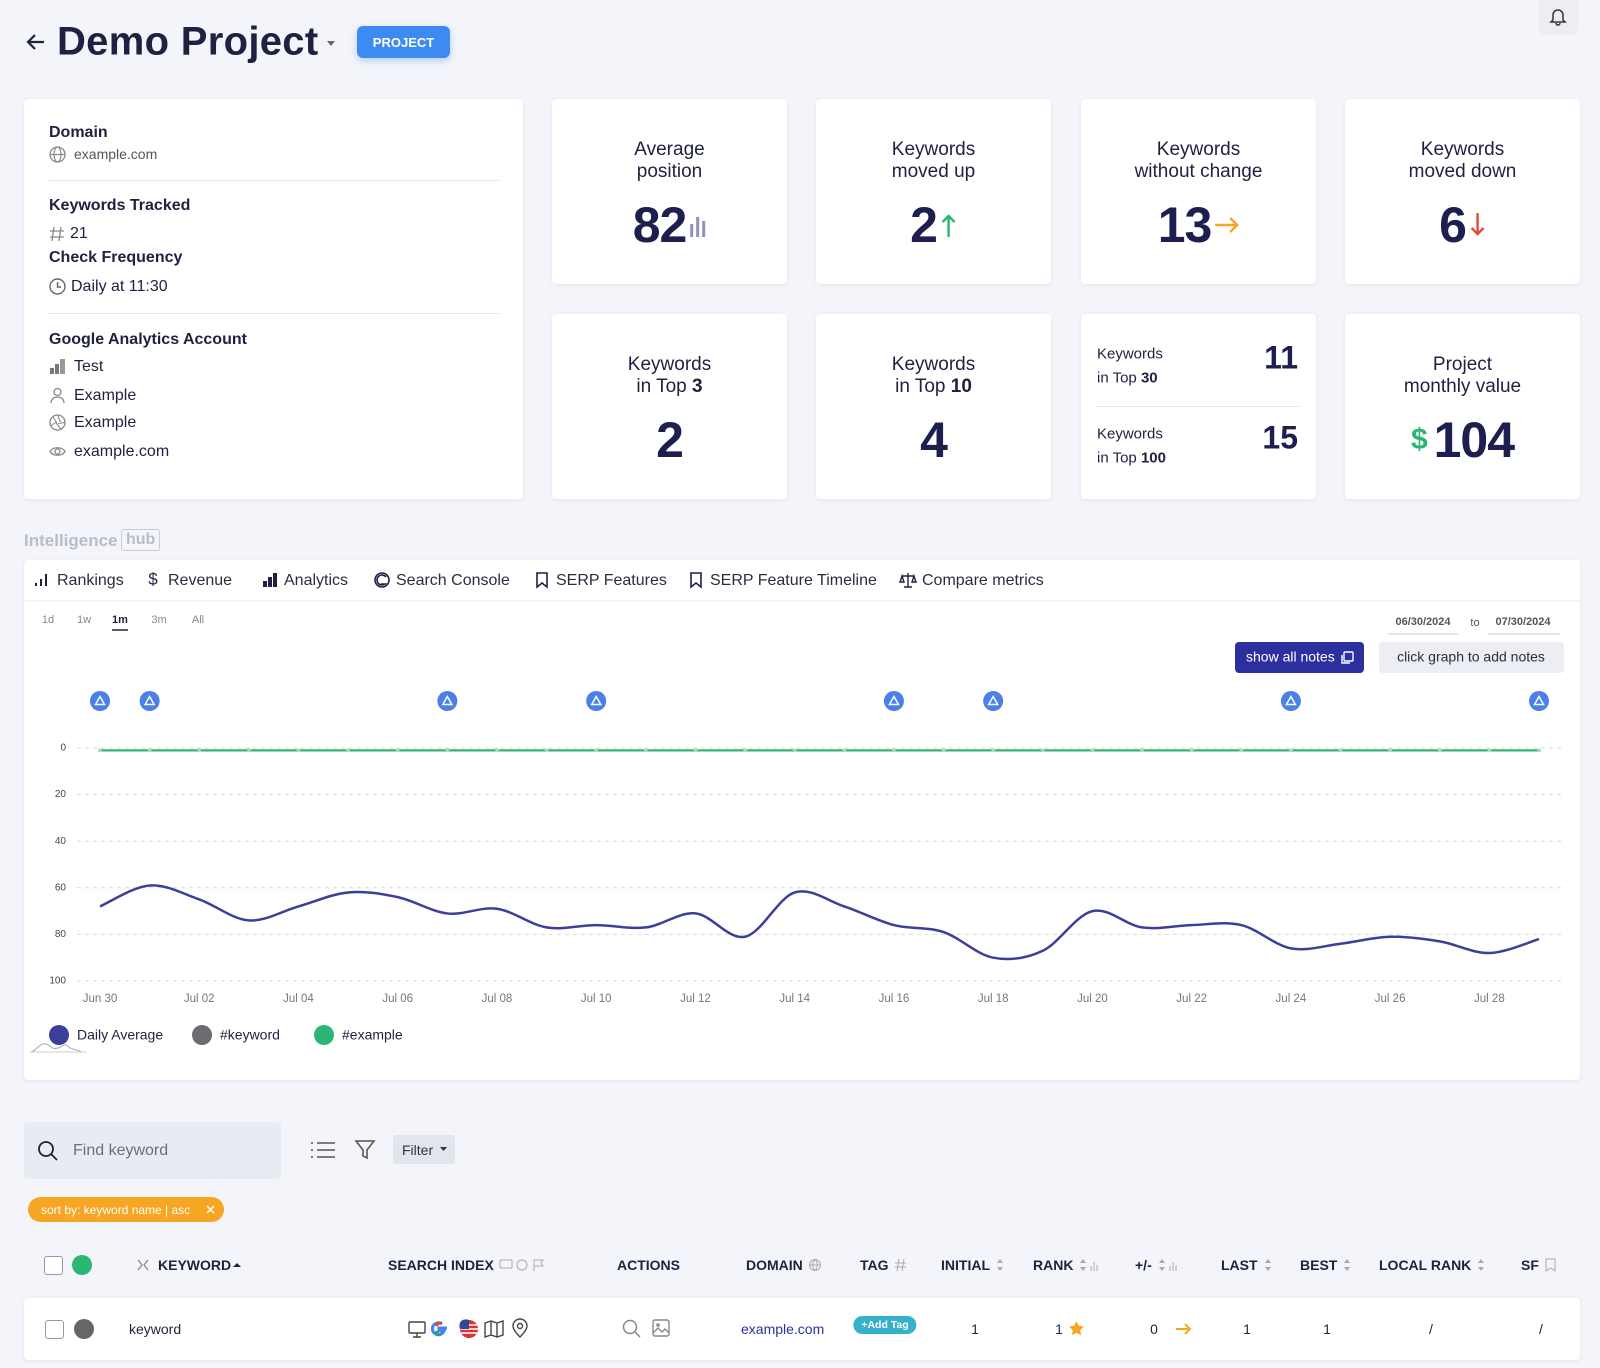  Describe the element at coordinates (972, 580) in the screenshot. I see `tab: Compare metrics` at that location.